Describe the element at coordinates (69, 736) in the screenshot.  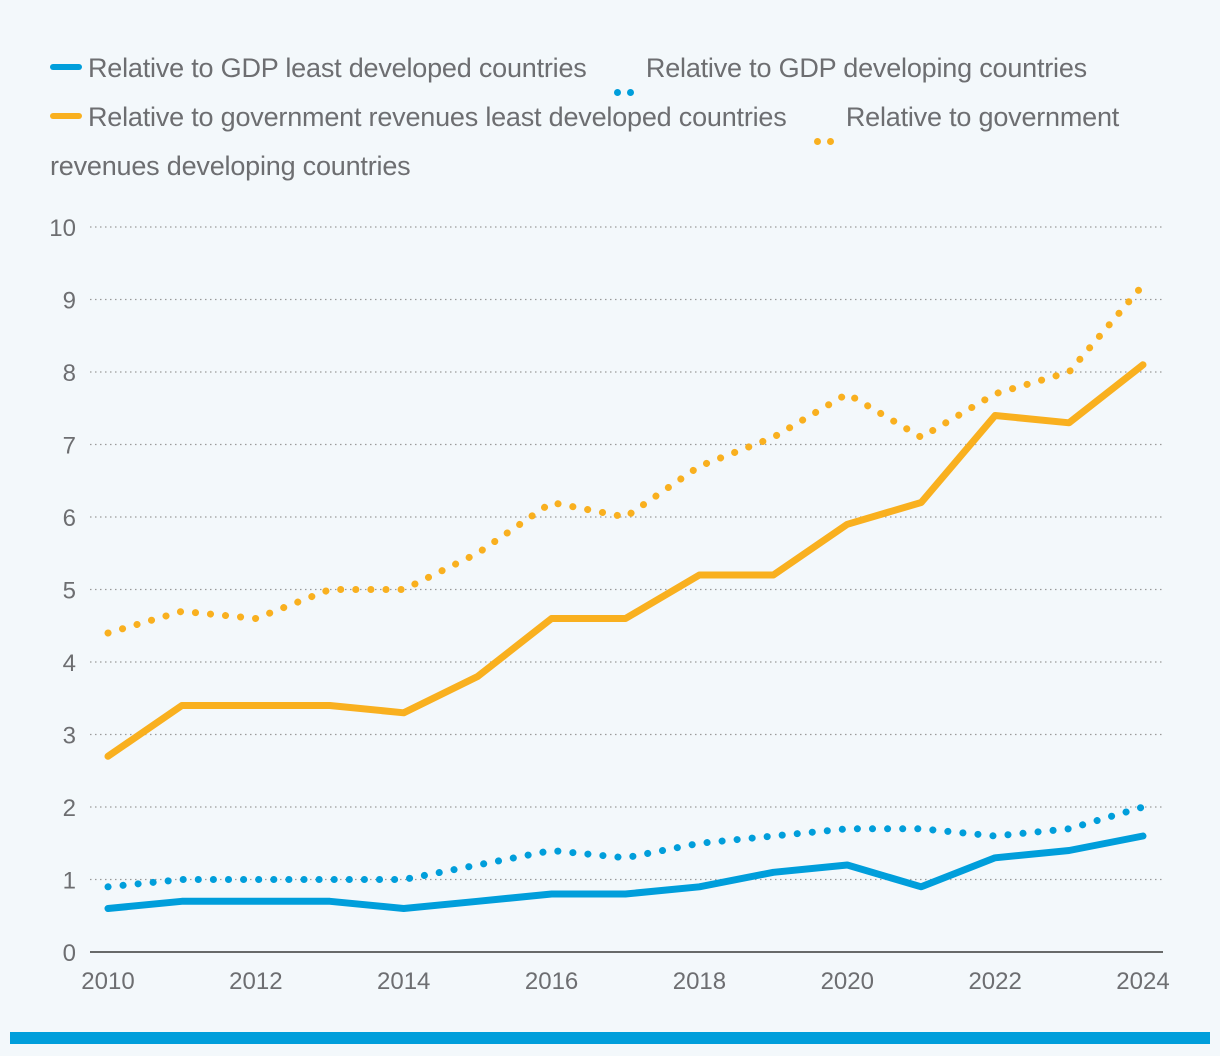
I see `y-tick-label-3: 3` at that location.